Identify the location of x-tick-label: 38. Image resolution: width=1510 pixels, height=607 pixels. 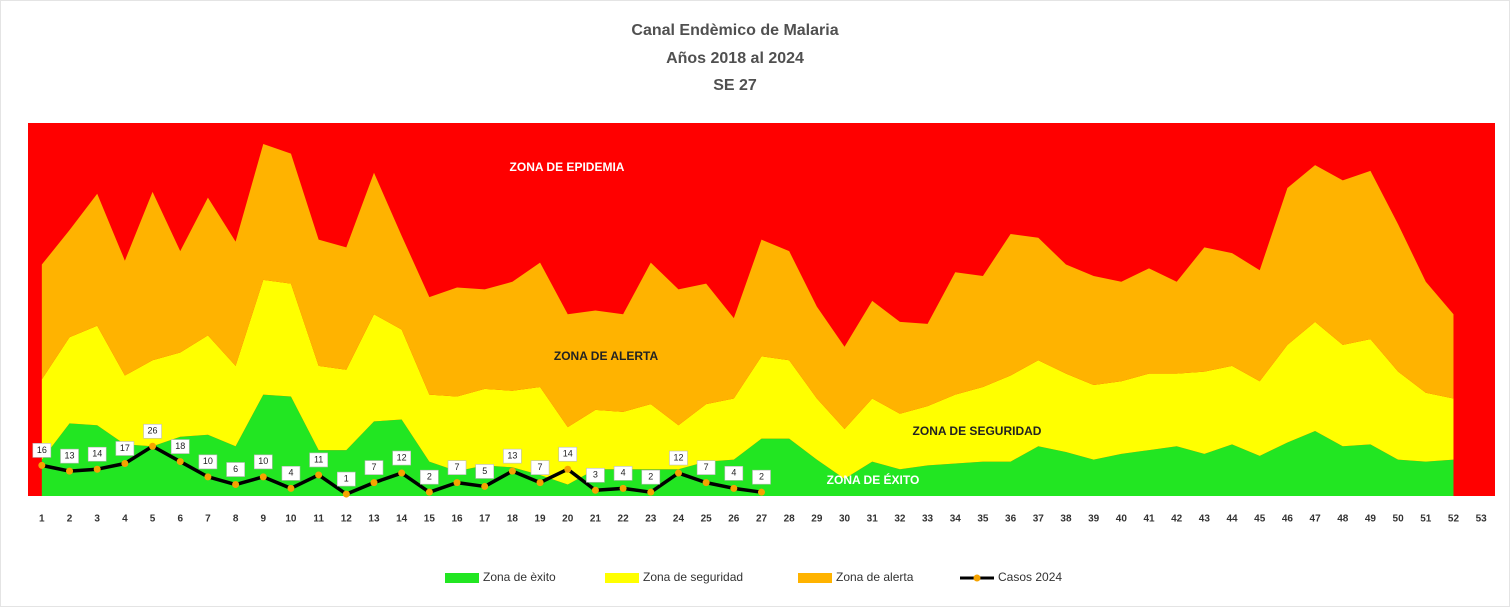
(1066, 519).